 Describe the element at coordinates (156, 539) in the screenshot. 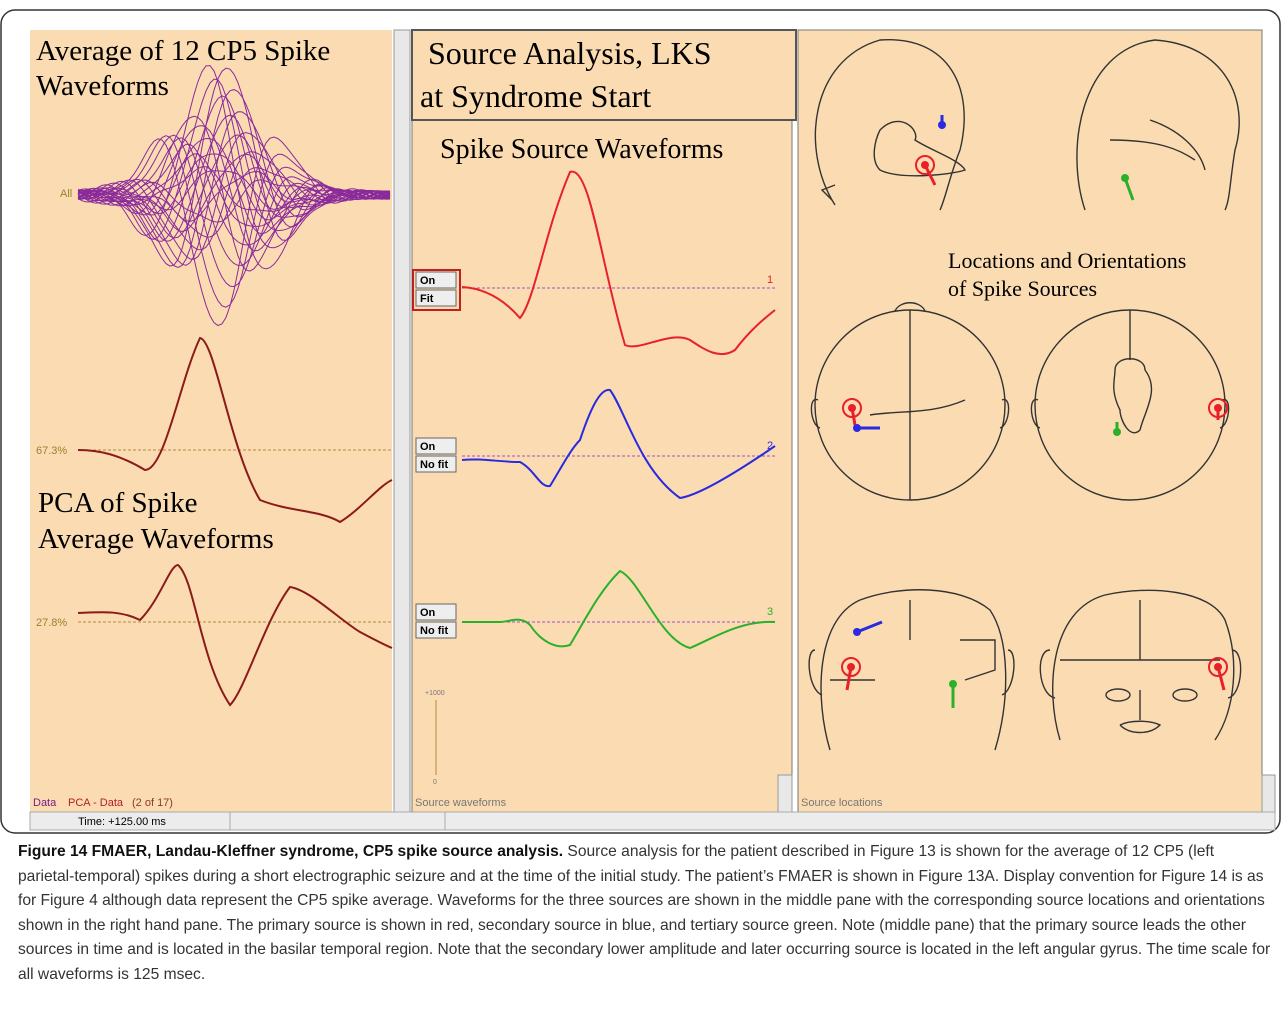

I see `pca-title: Average Waveforms` at that location.